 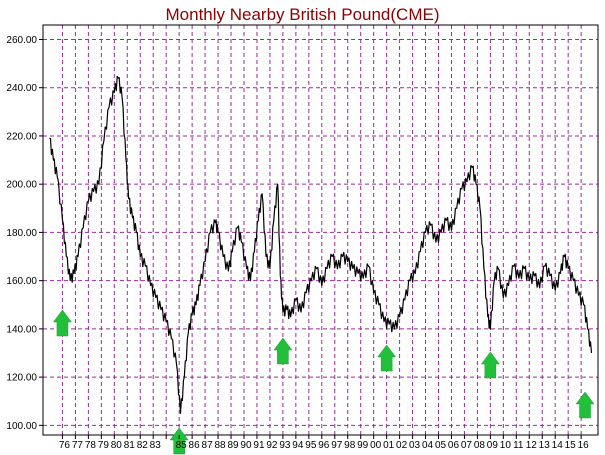 I want to click on x-tick-label: 03, so click(x=415, y=445).